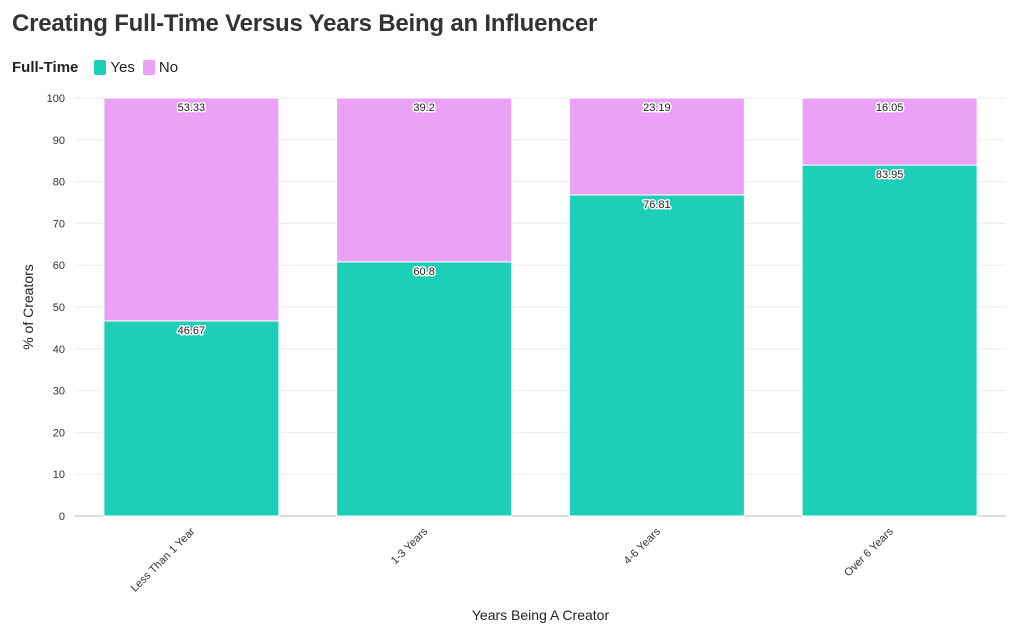 The image size is (1024, 630). What do you see at coordinates (423, 272) in the screenshot?
I see `data-label-yes: 60.8` at bounding box center [423, 272].